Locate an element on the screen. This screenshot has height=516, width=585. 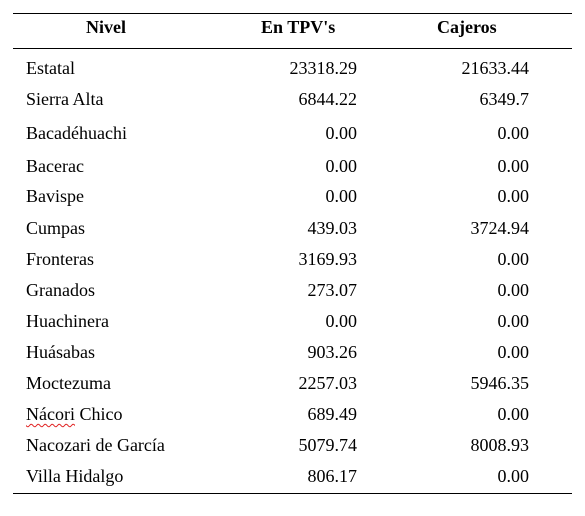
cell-nivel: Bacadéhuachi is located at coordinates (76, 133).